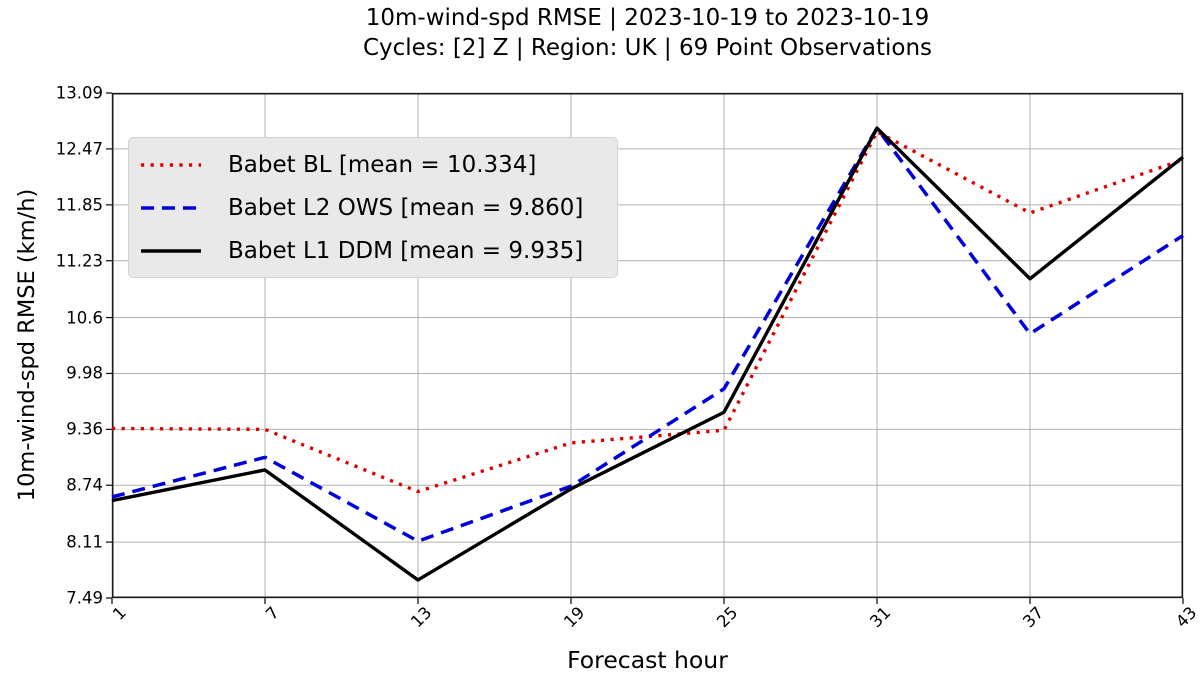 This screenshot has height=682, width=1200. Describe the element at coordinates (84, 373) in the screenshot. I see `y-tick-label: 9.98` at that location.